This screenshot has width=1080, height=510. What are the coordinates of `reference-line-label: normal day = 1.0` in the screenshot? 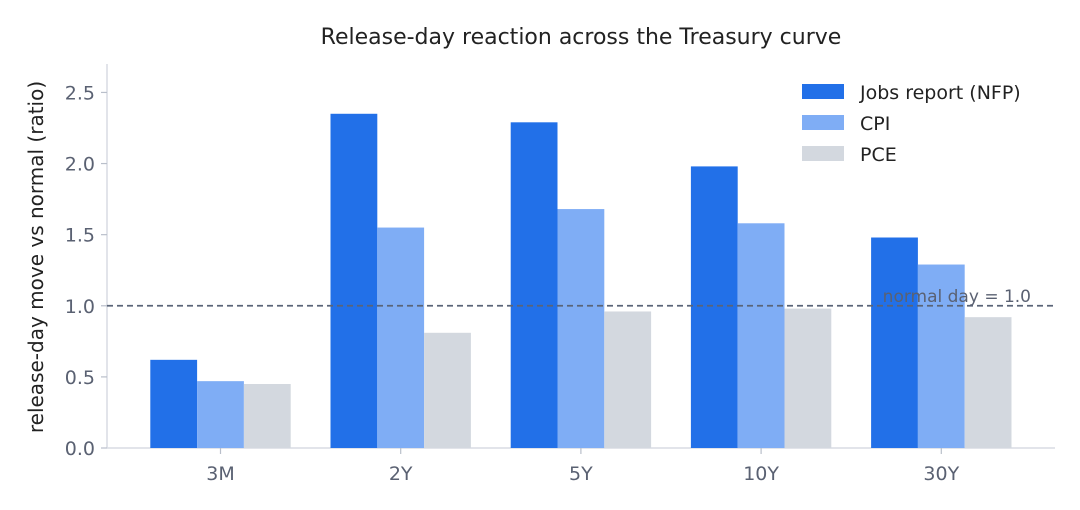 It's located at (957, 297).